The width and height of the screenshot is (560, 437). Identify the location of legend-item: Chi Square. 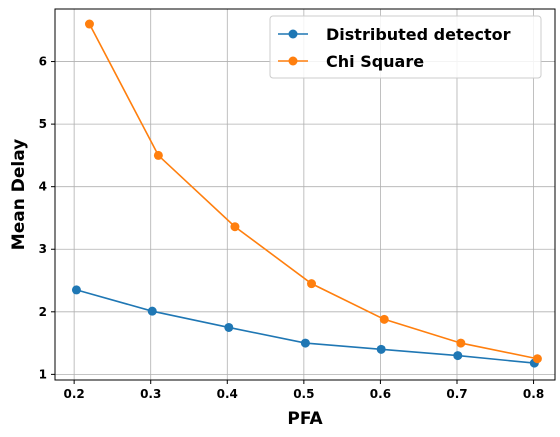
(351, 61).